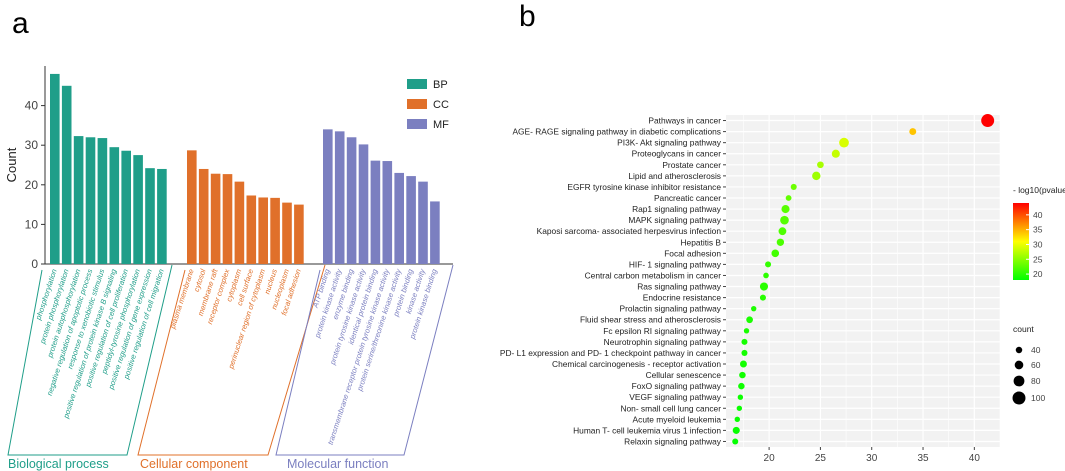 The width and height of the screenshot is (1065, 471). I want to click on size-legend-label: 60, so click(1036, 365).